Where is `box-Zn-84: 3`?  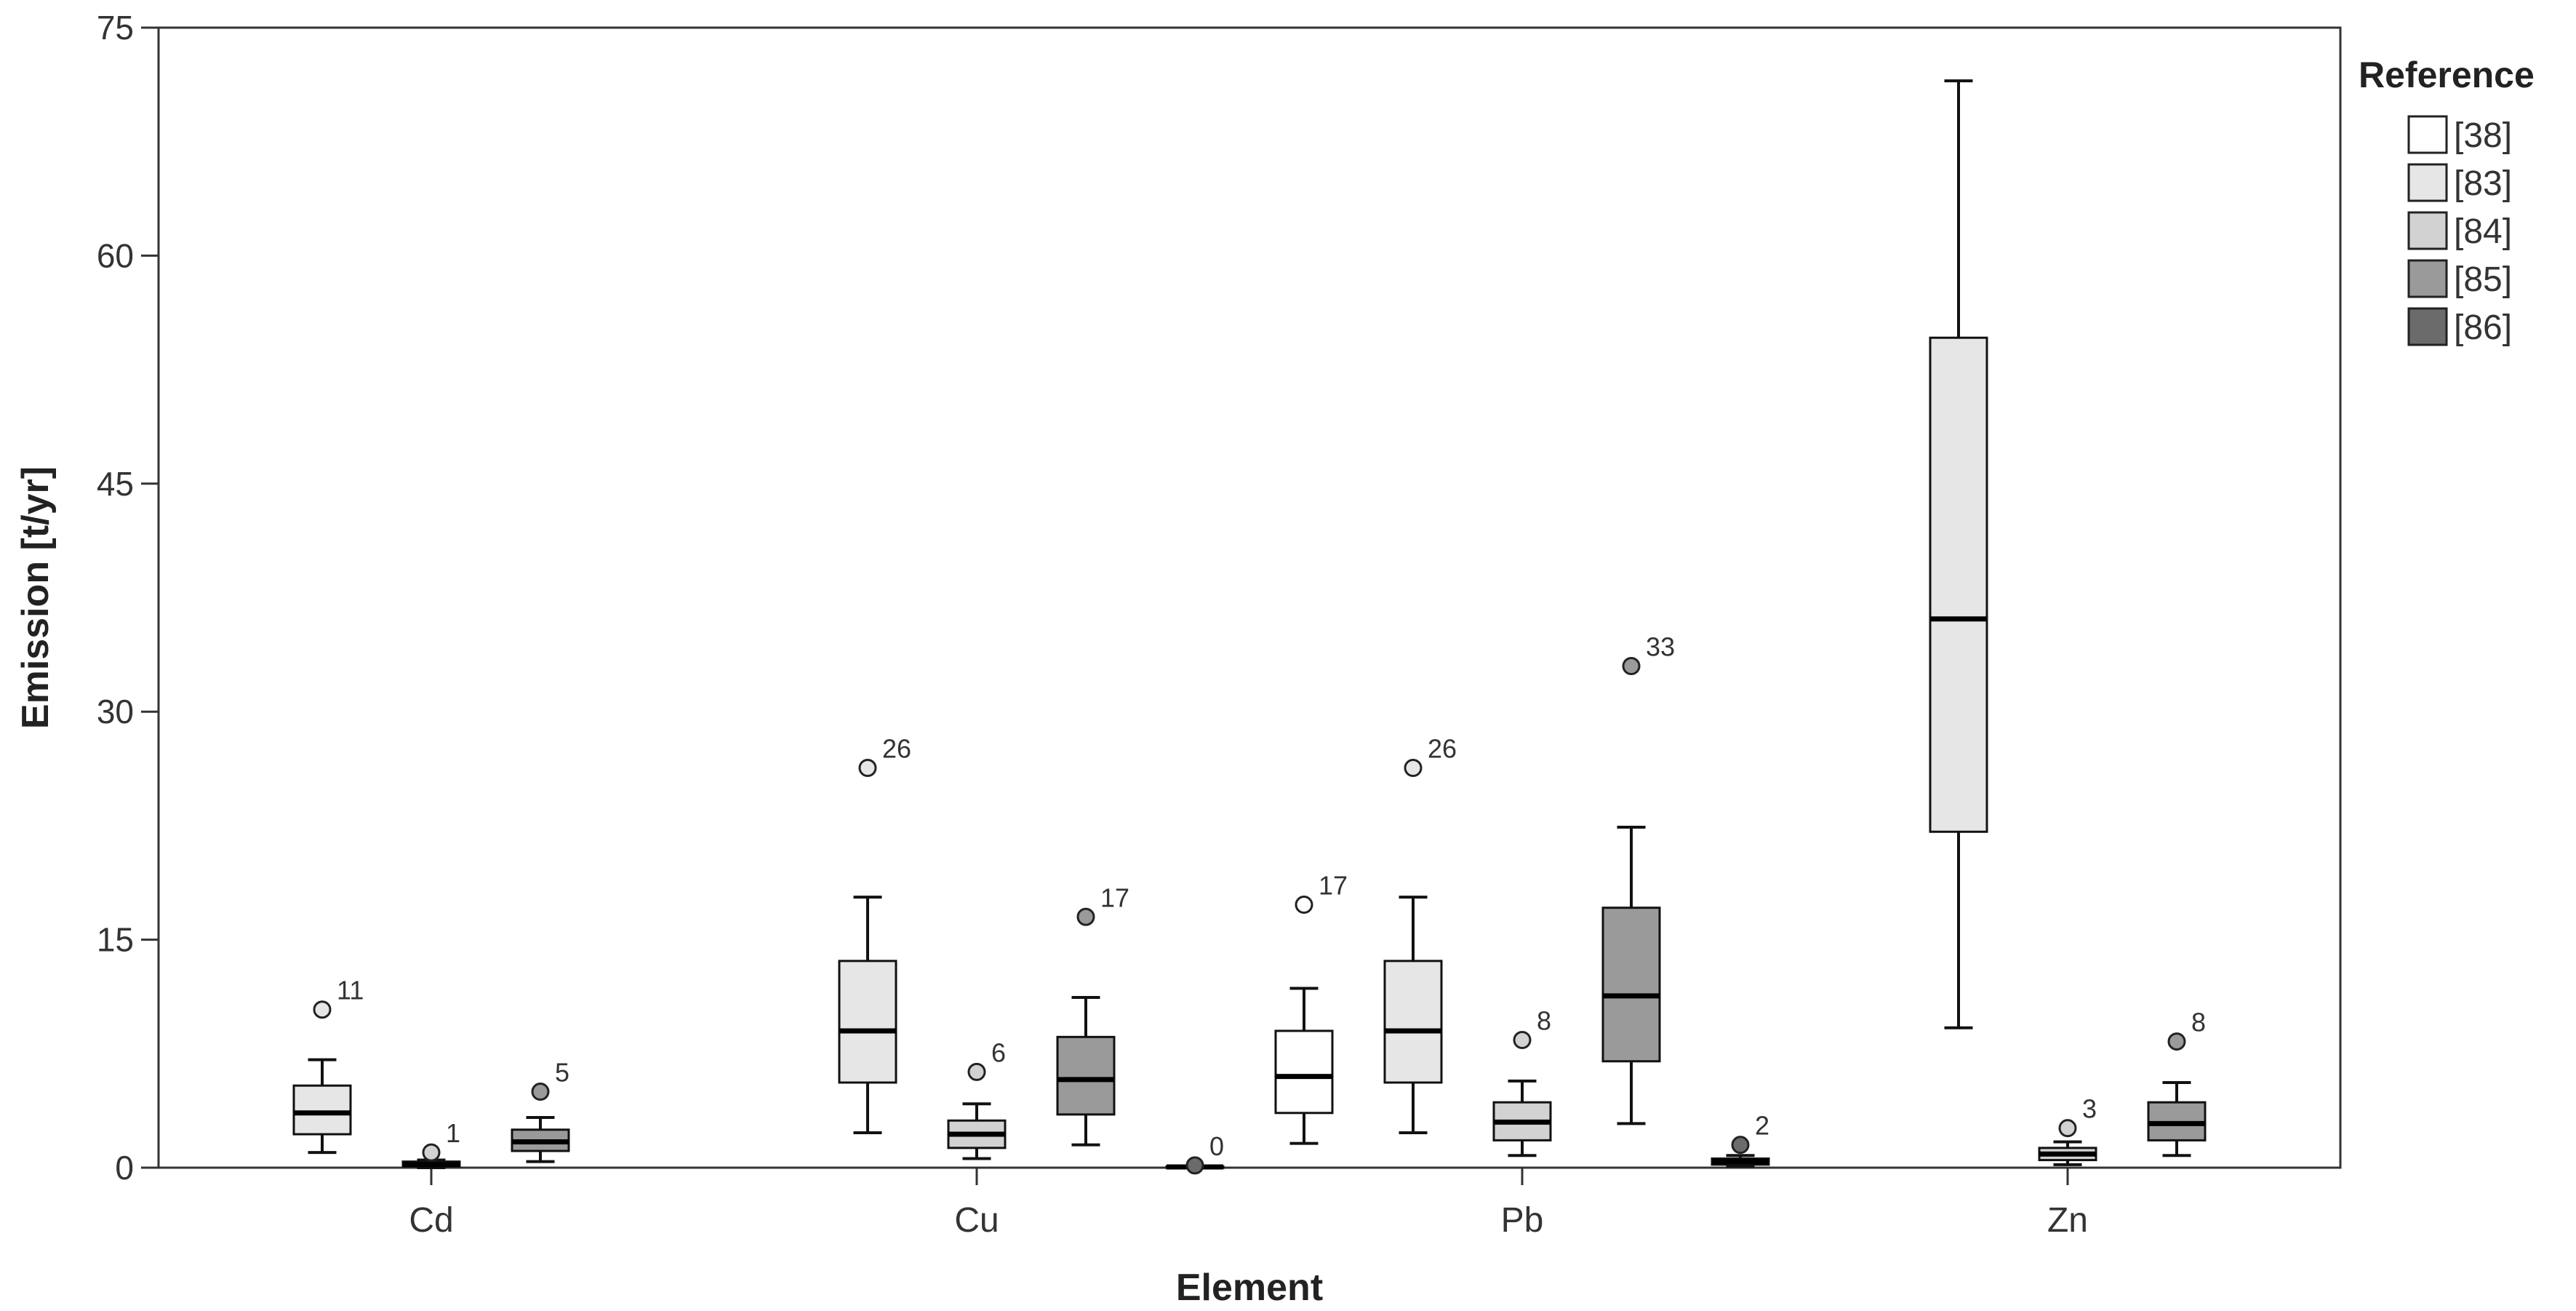 box-Zn-84: 3 is located at coordinates (2067, 1130).